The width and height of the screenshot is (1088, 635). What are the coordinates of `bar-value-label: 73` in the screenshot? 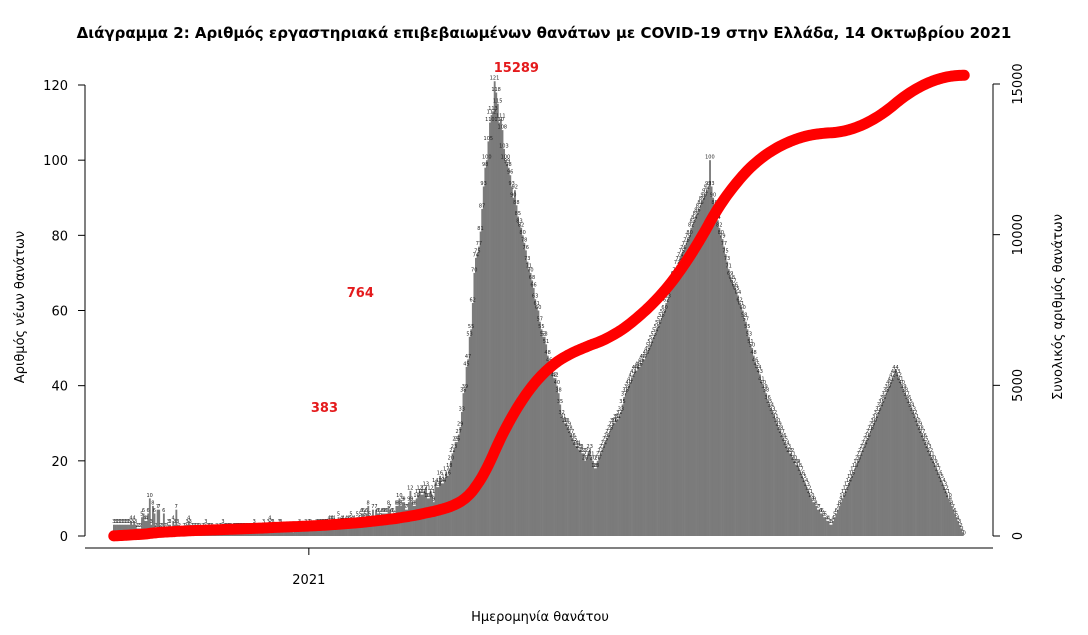 It's located at (727, 259).